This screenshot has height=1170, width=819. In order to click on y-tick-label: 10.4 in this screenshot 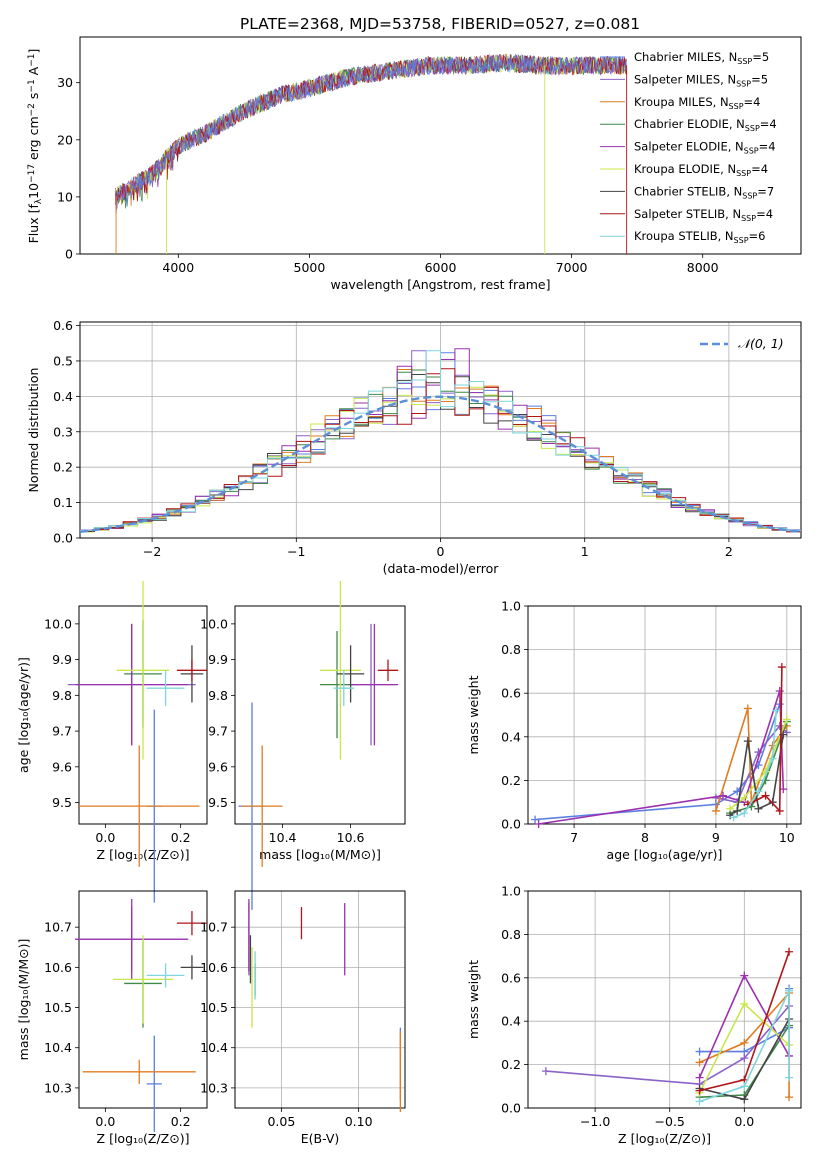, I will do `click(214, 1047)`.